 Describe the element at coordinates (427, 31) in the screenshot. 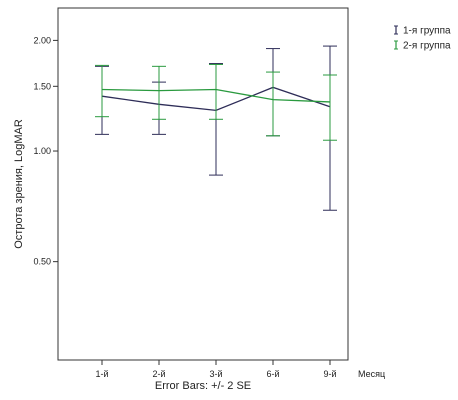

I see `legend-label: 1-я группа` at that location.